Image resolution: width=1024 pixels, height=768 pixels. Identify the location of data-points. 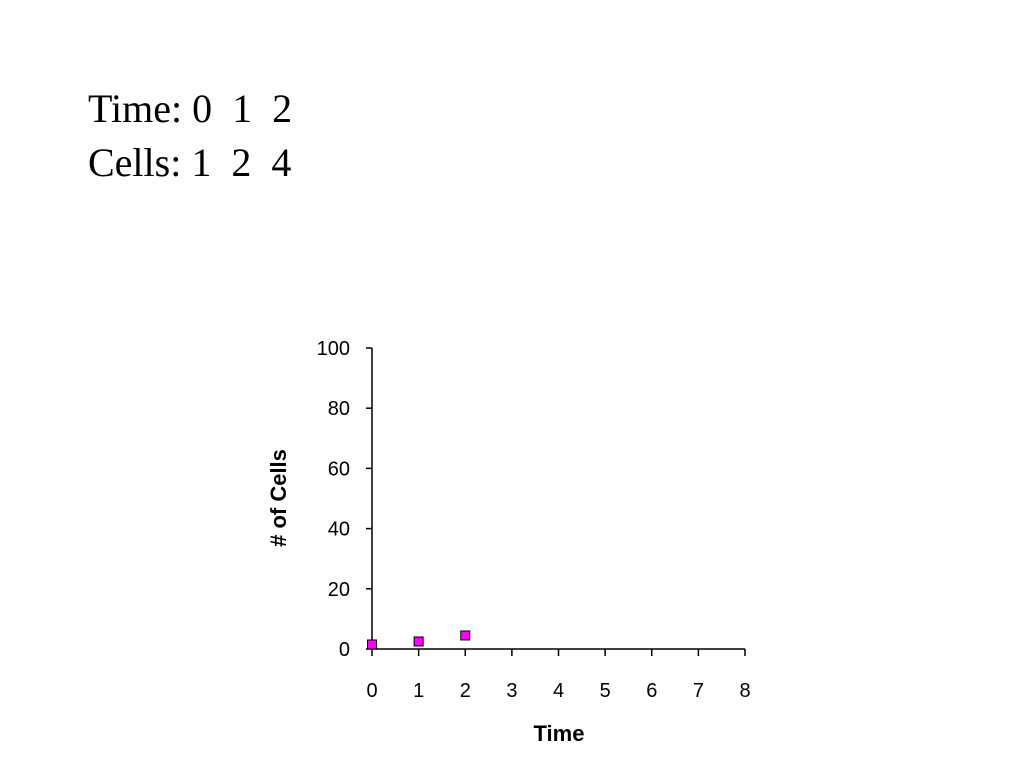
(419, 640).